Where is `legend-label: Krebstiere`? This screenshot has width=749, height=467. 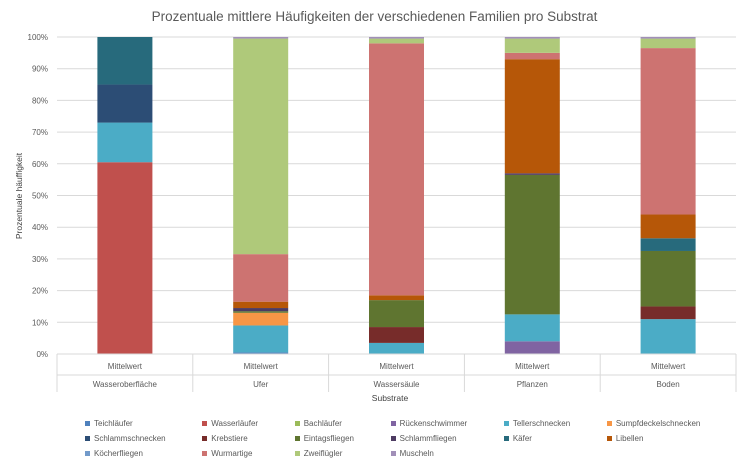
legend-label: Krebstiere is located at coordinates (229, 438).